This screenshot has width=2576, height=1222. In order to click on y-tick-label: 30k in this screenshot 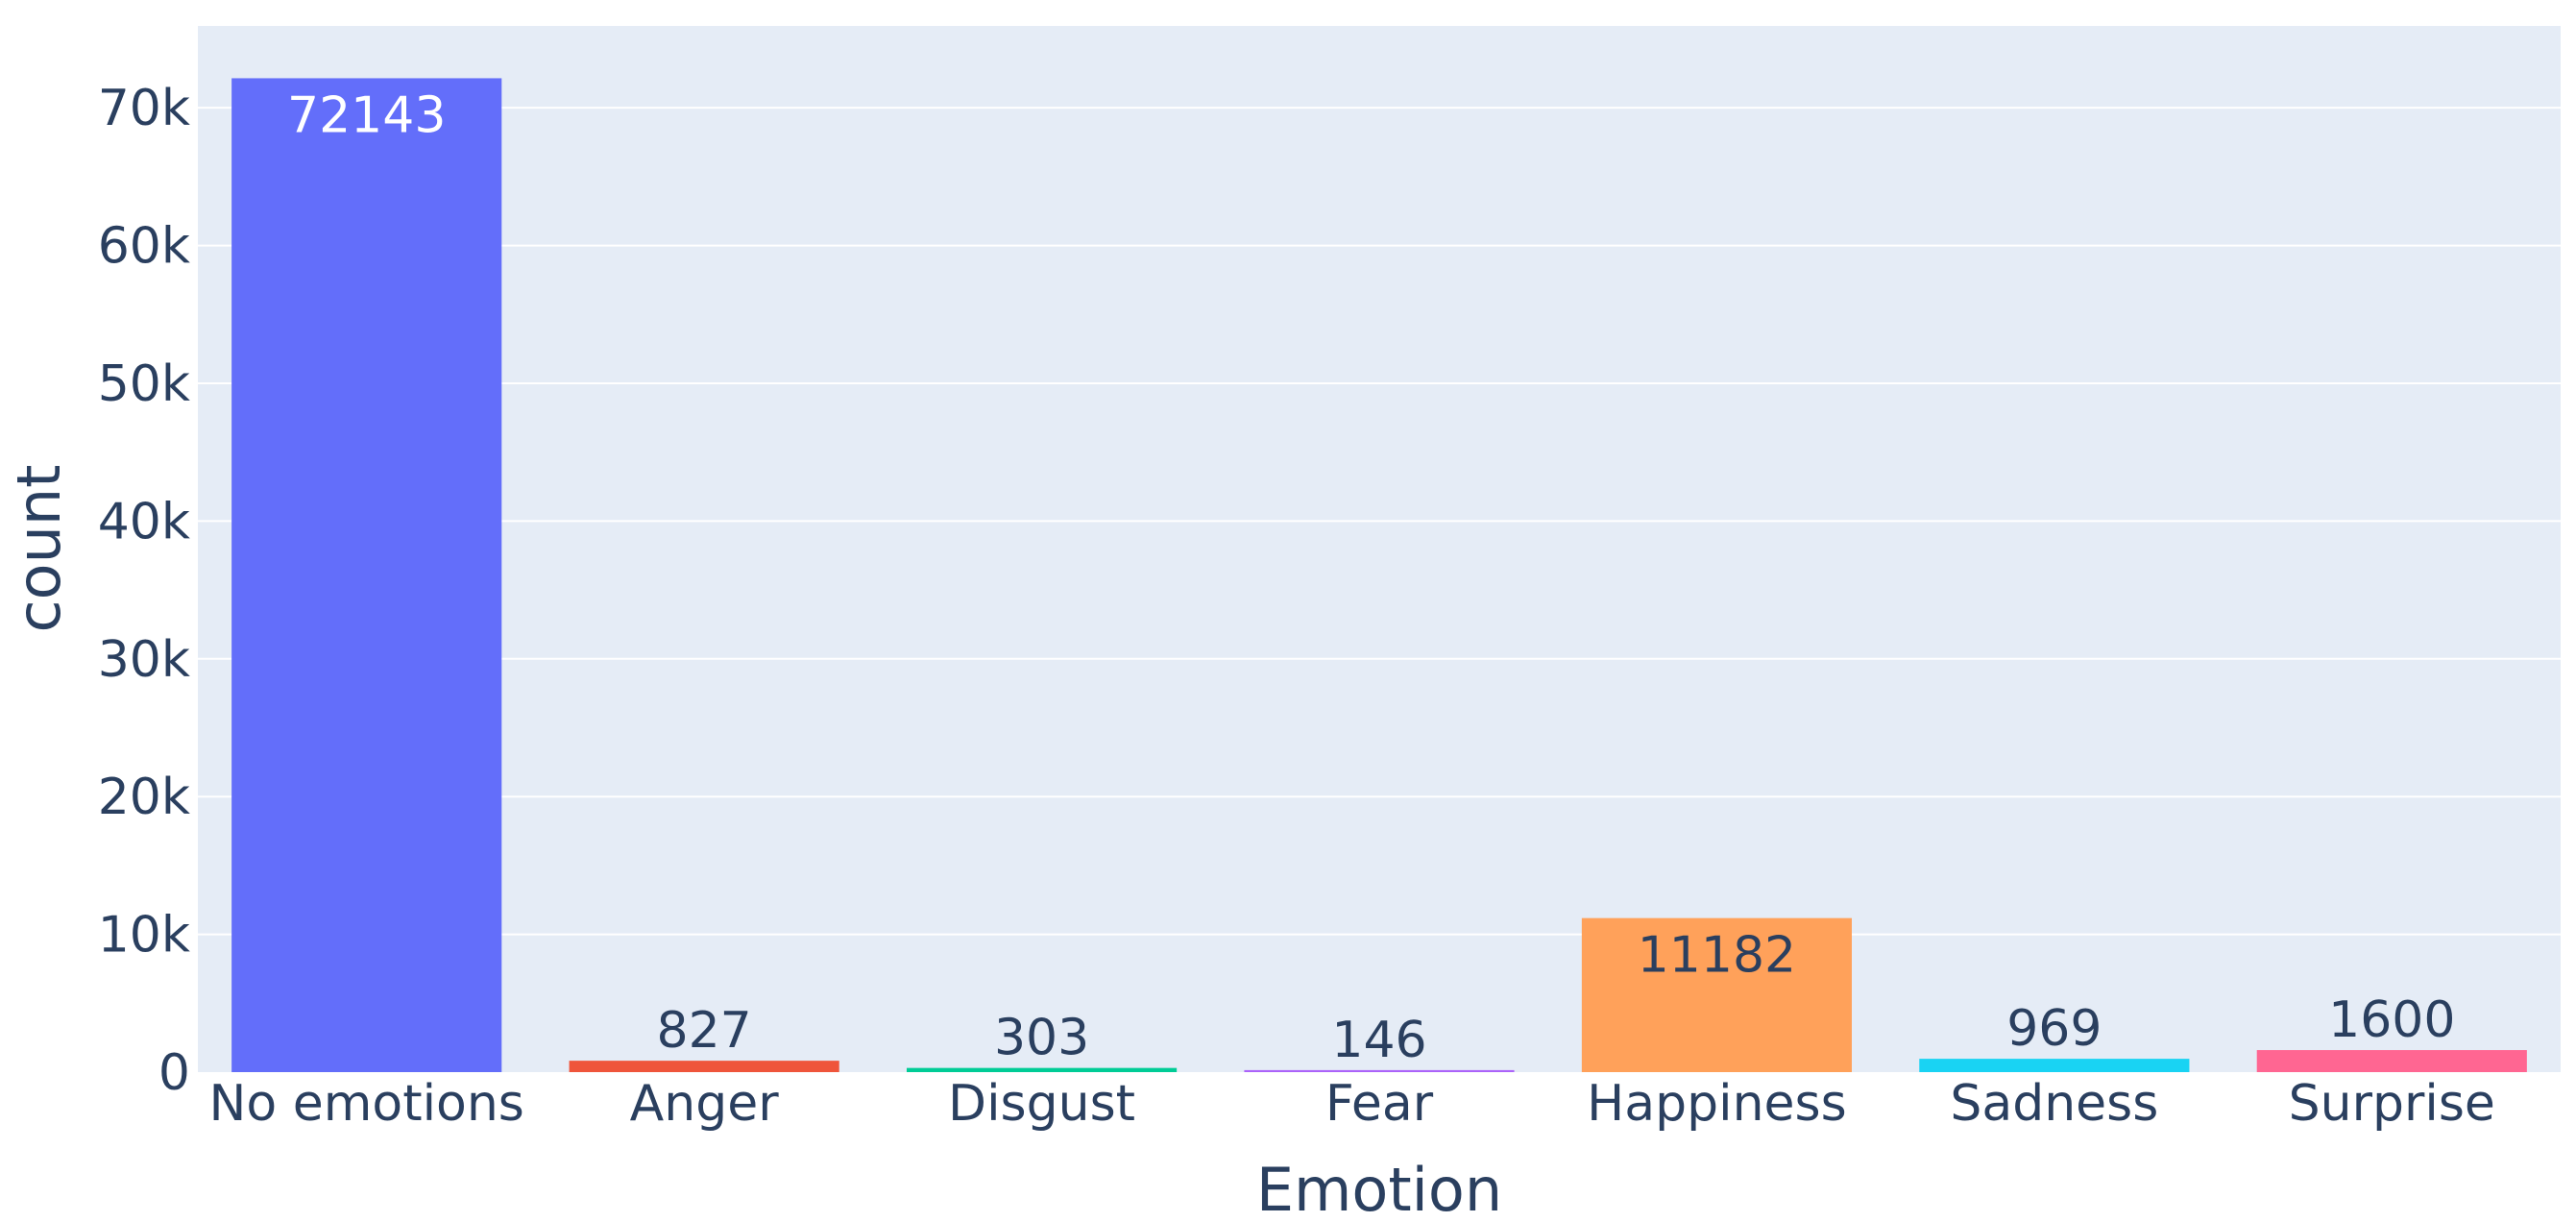, I will do `click(144, 660)`.